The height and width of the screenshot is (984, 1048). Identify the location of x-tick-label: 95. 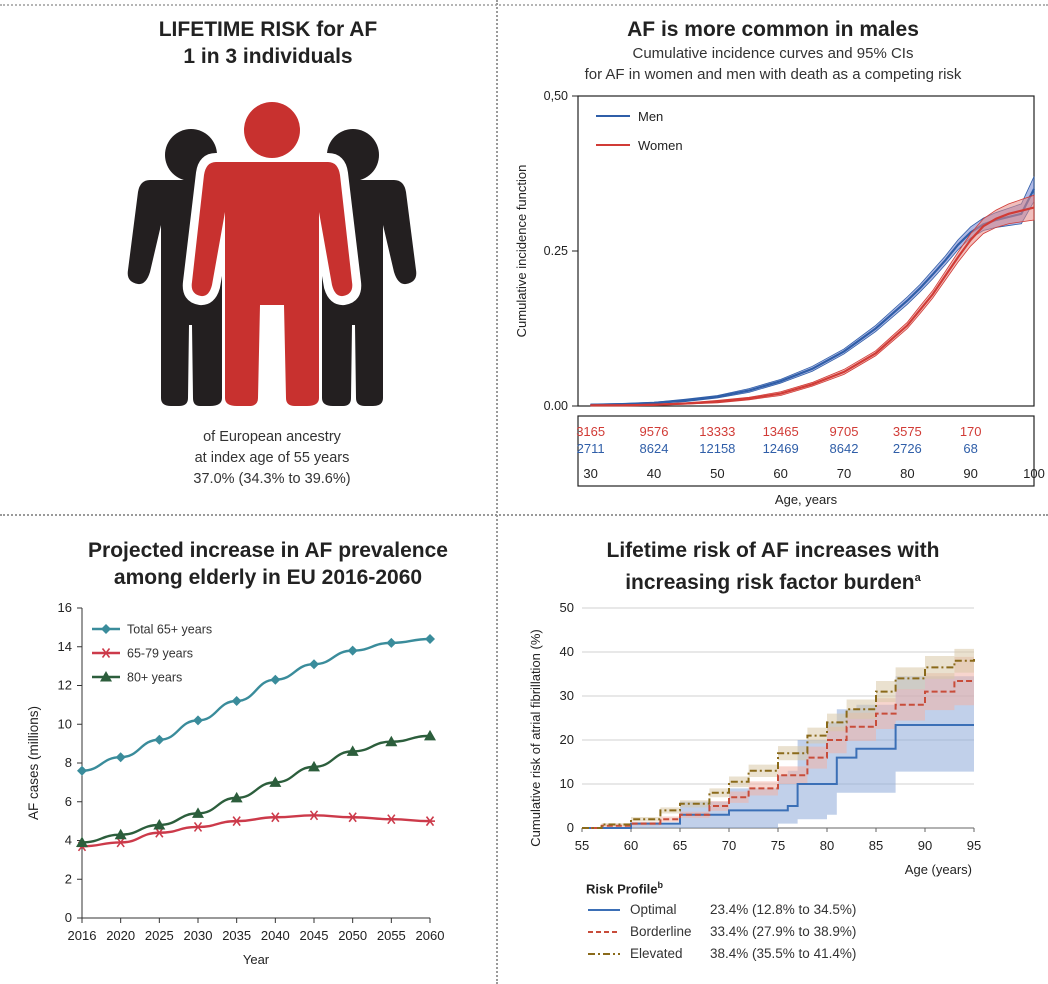
(974, 845).